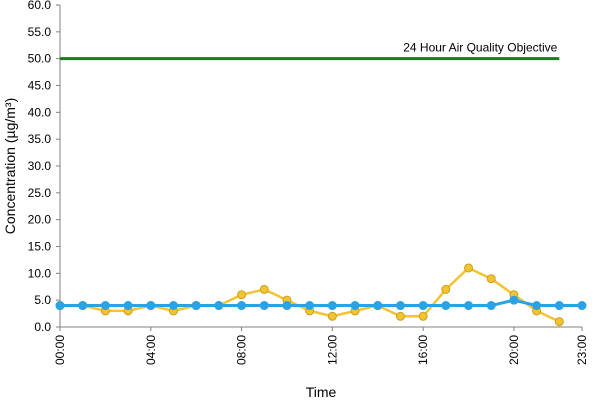 Image resolution: width=600 pixels, height=400 pixels. Describe the element at coordinates (332, 350) in the screenshot. I see `x-tick-label: 12:00` at that location.